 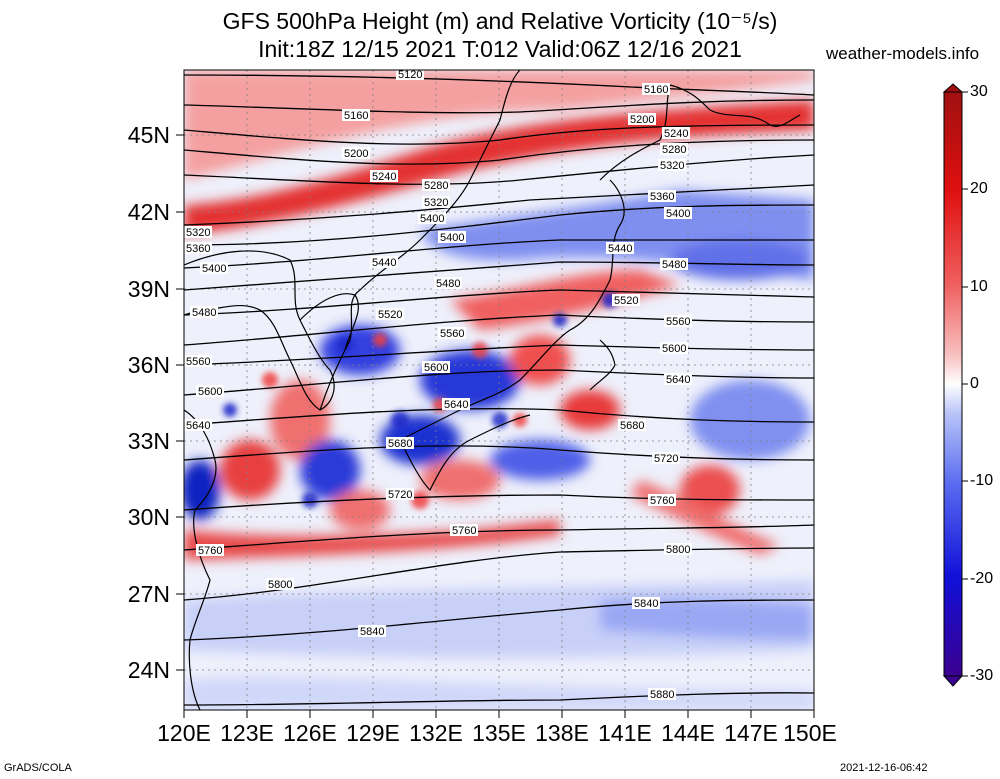 I want to click on colorbar-label: -30, so click(x=982, y=675).